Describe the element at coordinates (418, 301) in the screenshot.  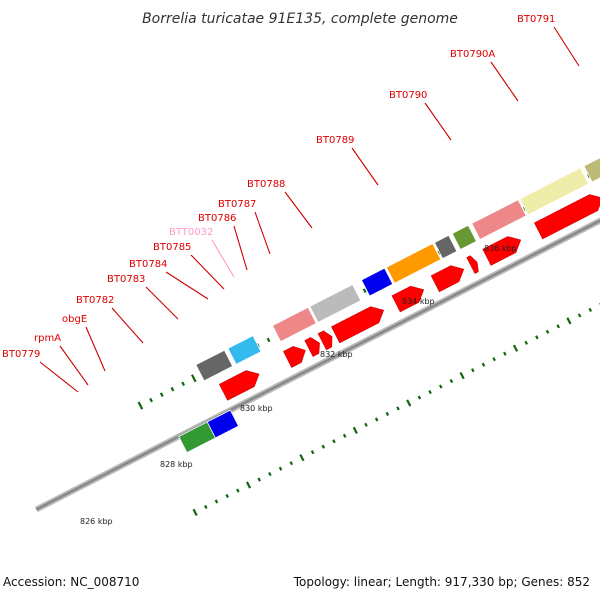
I see `scale-label: 834 kbp` at that location.